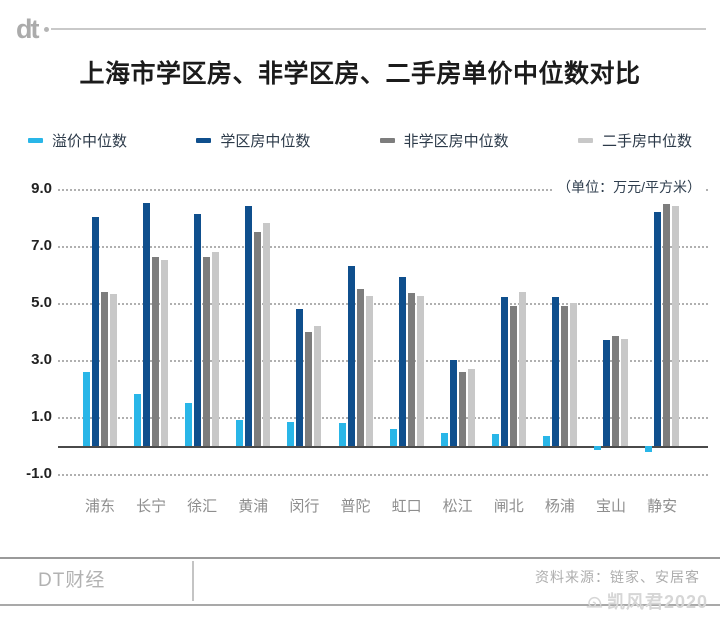  I want to click on bar-group-闸北, so click(508, 333).